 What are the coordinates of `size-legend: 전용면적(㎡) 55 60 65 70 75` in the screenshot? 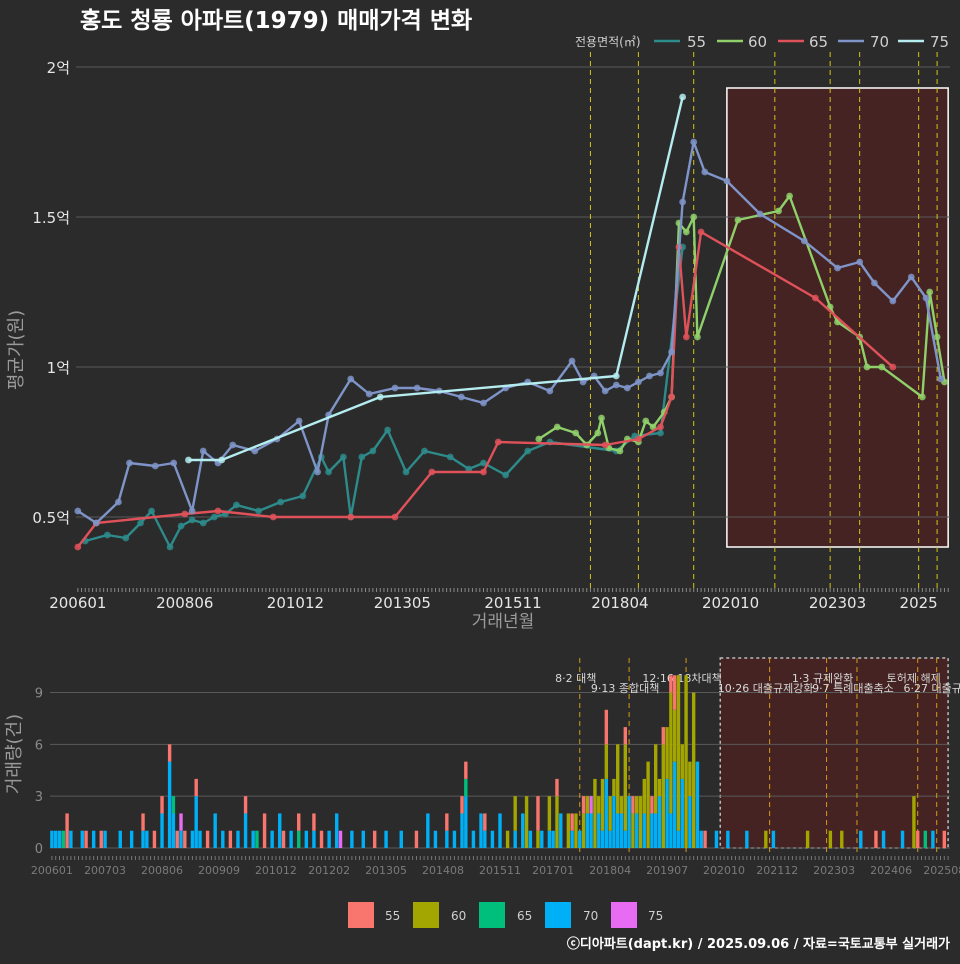 It's located at (762, 42).